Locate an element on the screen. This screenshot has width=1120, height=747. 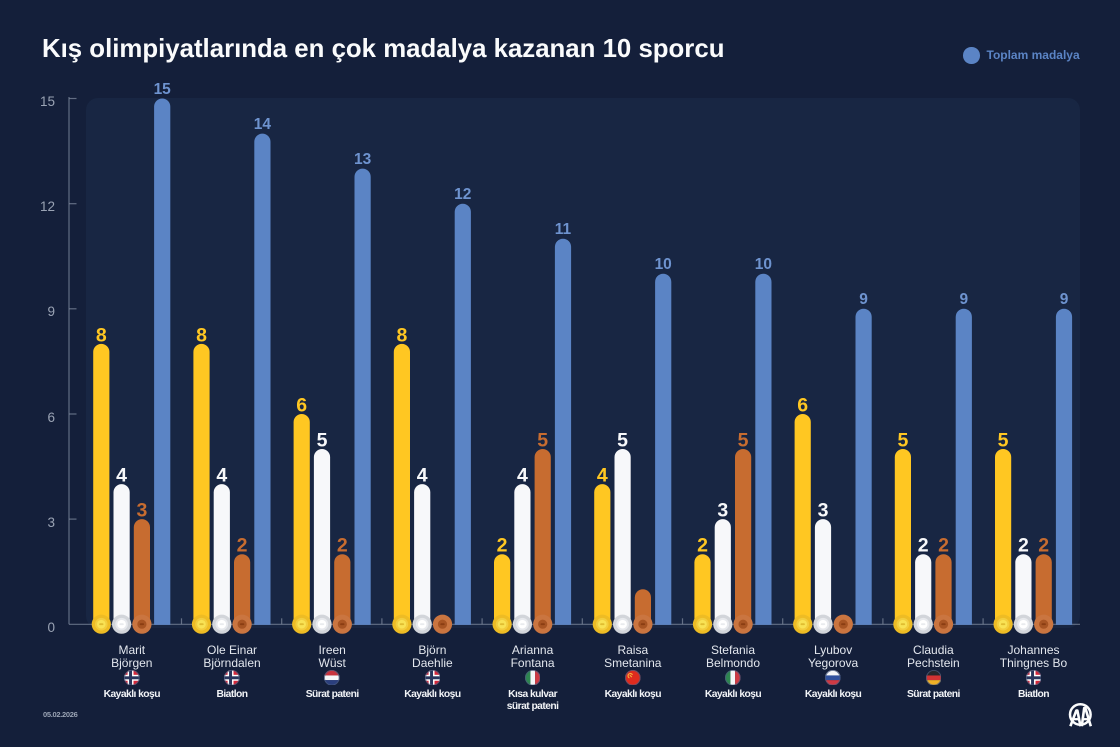
svg-text: 12 is located at coordinates (462, 194).